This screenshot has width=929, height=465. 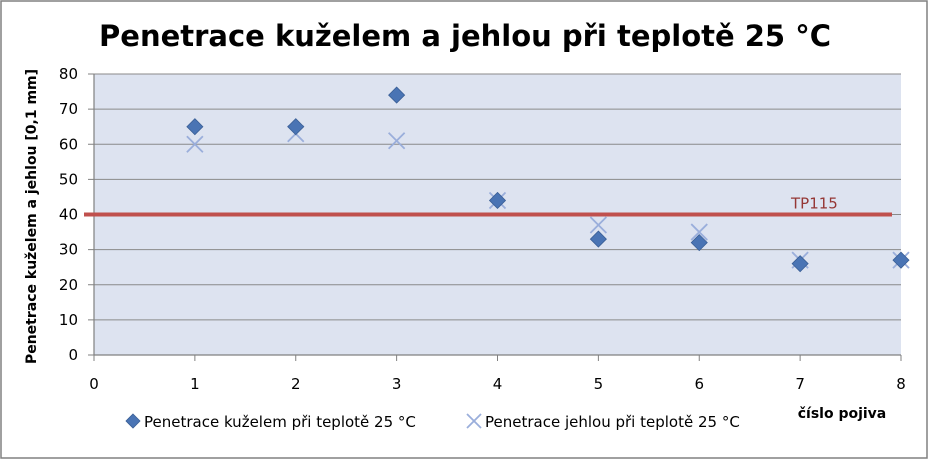 What do you see at coordinates (32, 216) in the screenshot?
I see `y-axis-label: Penetrace kuželem a jehlou [0,1 mm]` at bounding box center [32, 216].